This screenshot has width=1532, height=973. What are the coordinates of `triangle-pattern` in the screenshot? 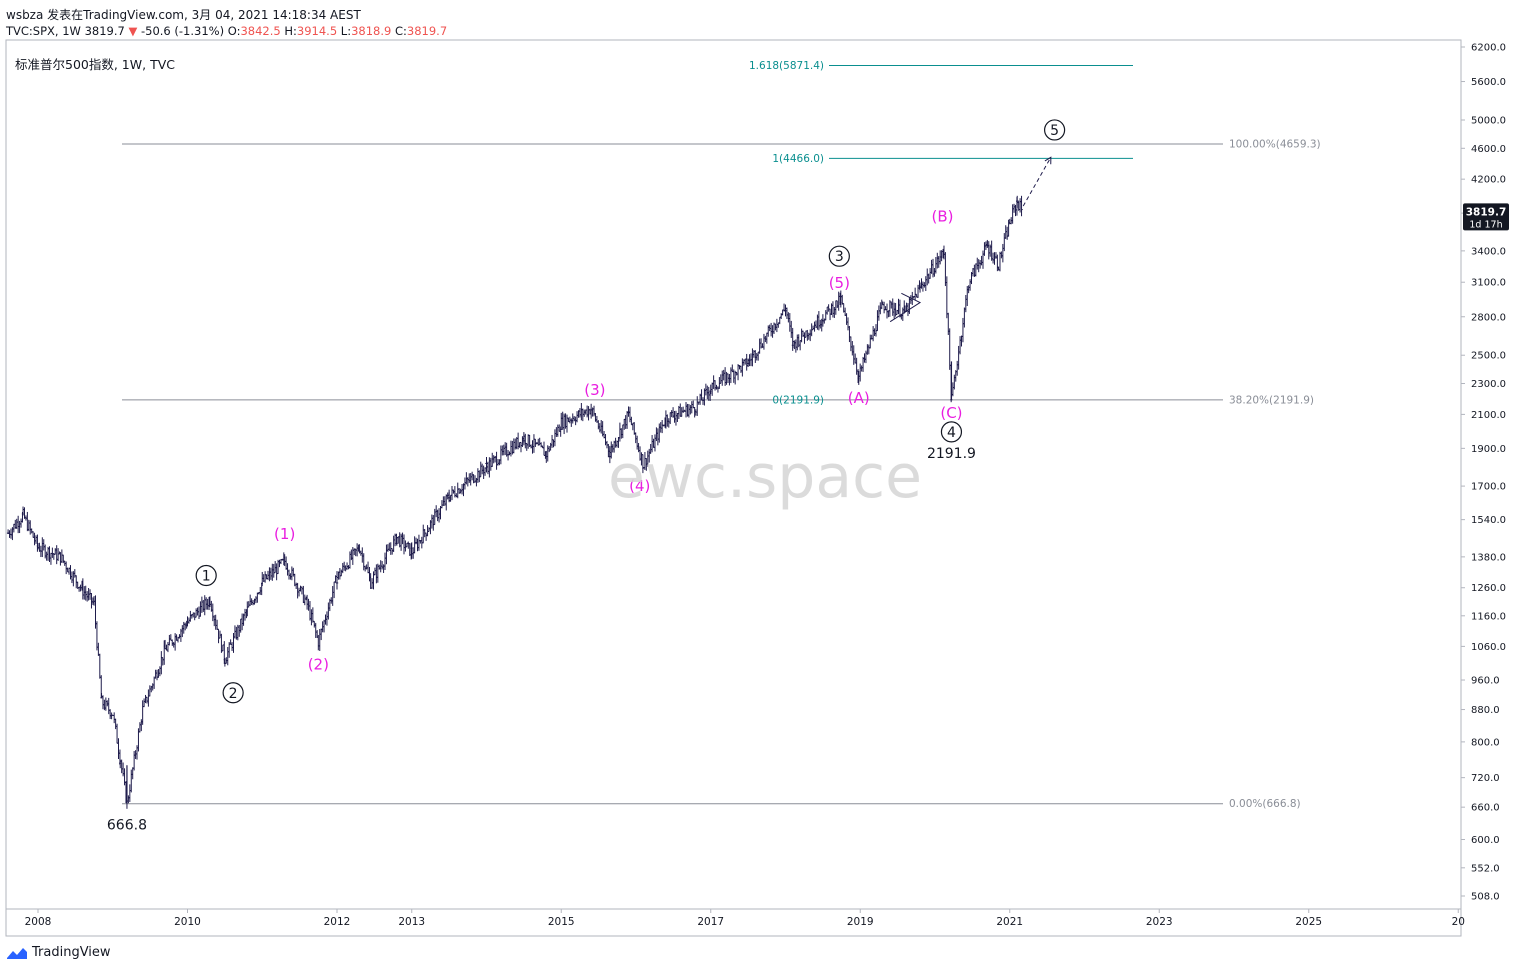 It's located at (905, 307).